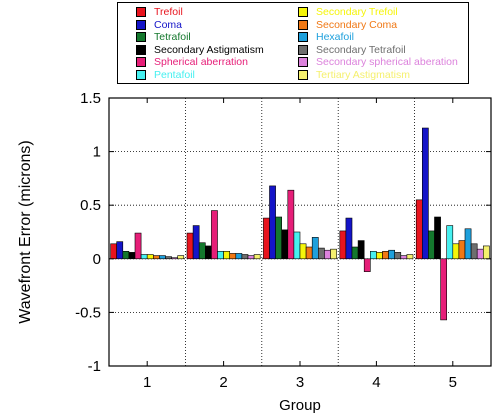 The height and width of the screenshot is (417, 500). I want to click on legend-item: Tertiary Astigmatism, so click(354, 75).